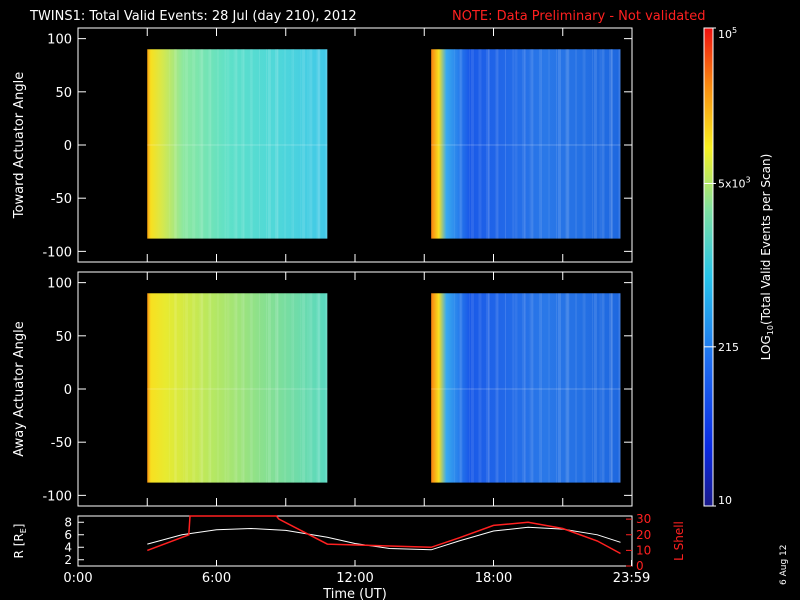 Image resolution: width=800 pixels, height=600 pixels. What do you see at coordinates (384, 538) in the screenshot?
I see `series-line-r` at bounding box center [384, 538].